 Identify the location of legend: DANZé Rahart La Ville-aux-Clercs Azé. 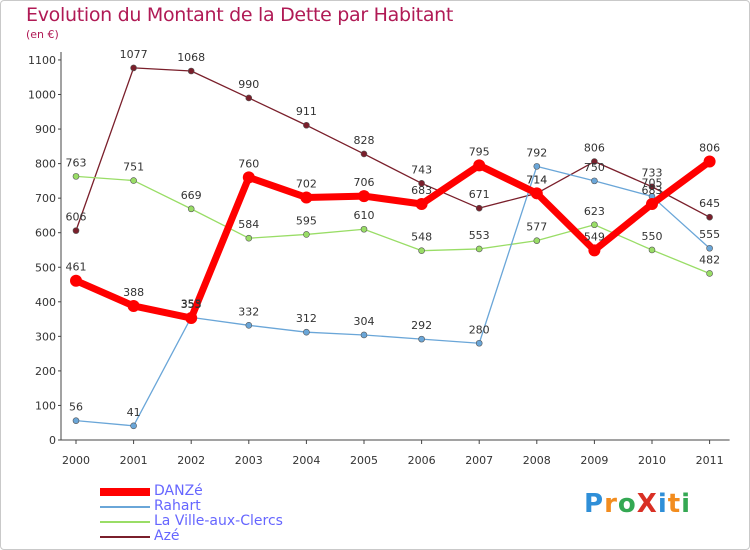
(250, 514).